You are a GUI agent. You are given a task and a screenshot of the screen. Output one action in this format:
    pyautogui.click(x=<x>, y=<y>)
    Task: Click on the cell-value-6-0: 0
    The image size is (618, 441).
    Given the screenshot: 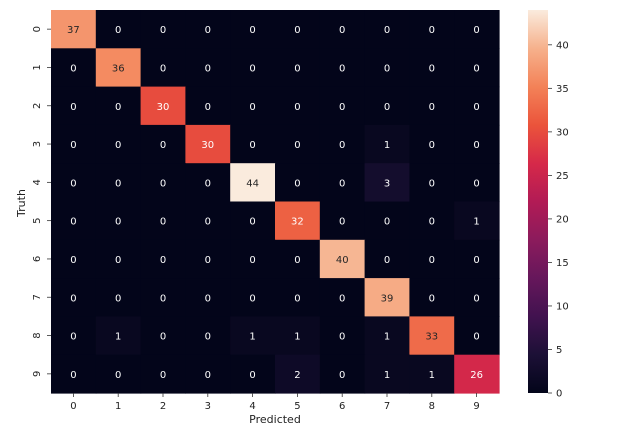 What is the action you would take?
    pyautogui.click(x=73, y=260)
    